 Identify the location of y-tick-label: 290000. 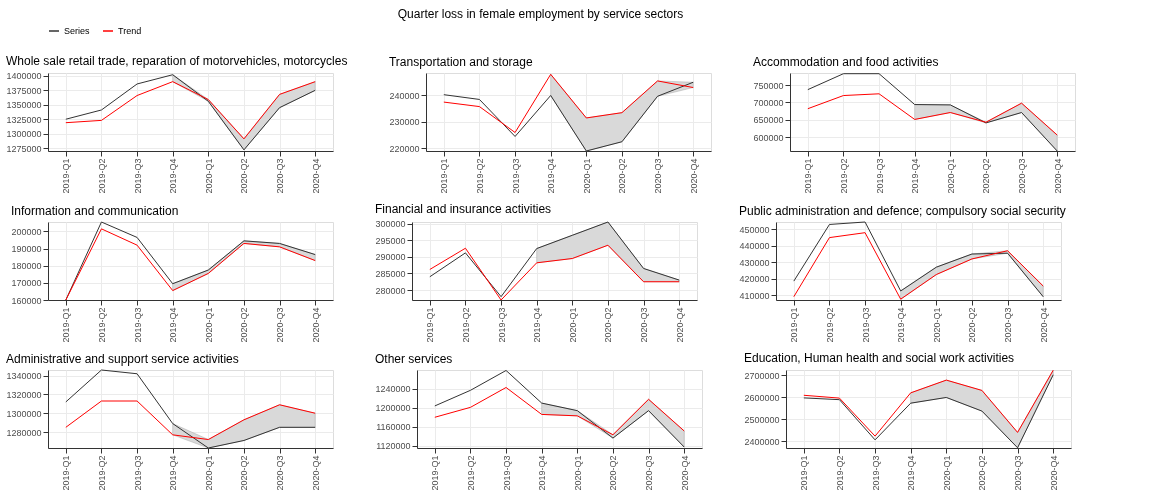
(390, 257).